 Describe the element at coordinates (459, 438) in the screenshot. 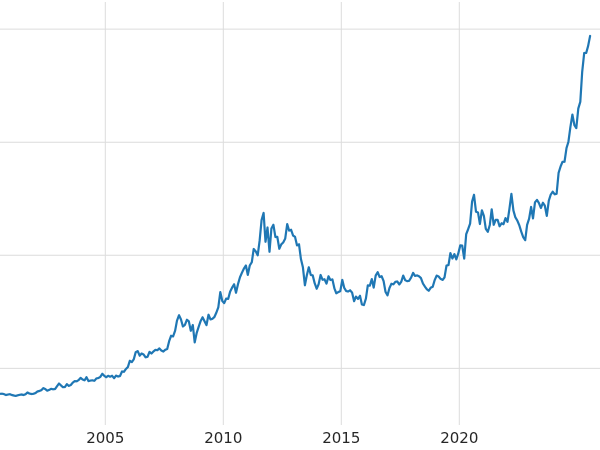

I see `x-tick-label: 2020` at that location.